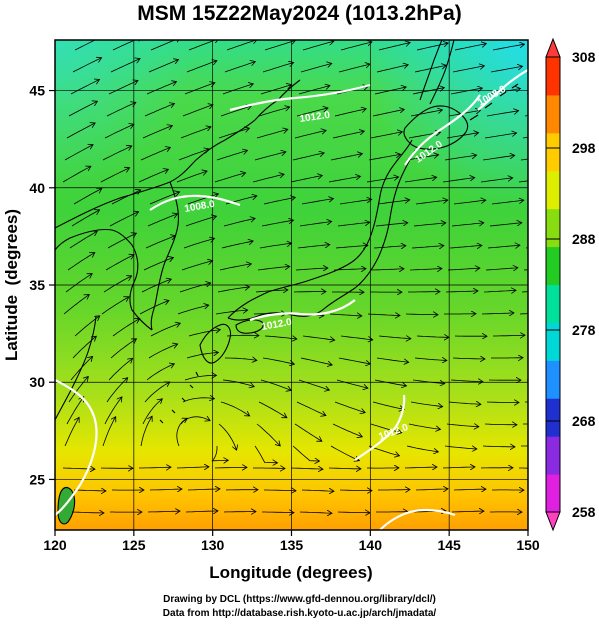 This screenshot has width=599, height=625. Describe the element at coordinates (37, 382) in the screenshot. I see `y-tick-label: 30` at that location.